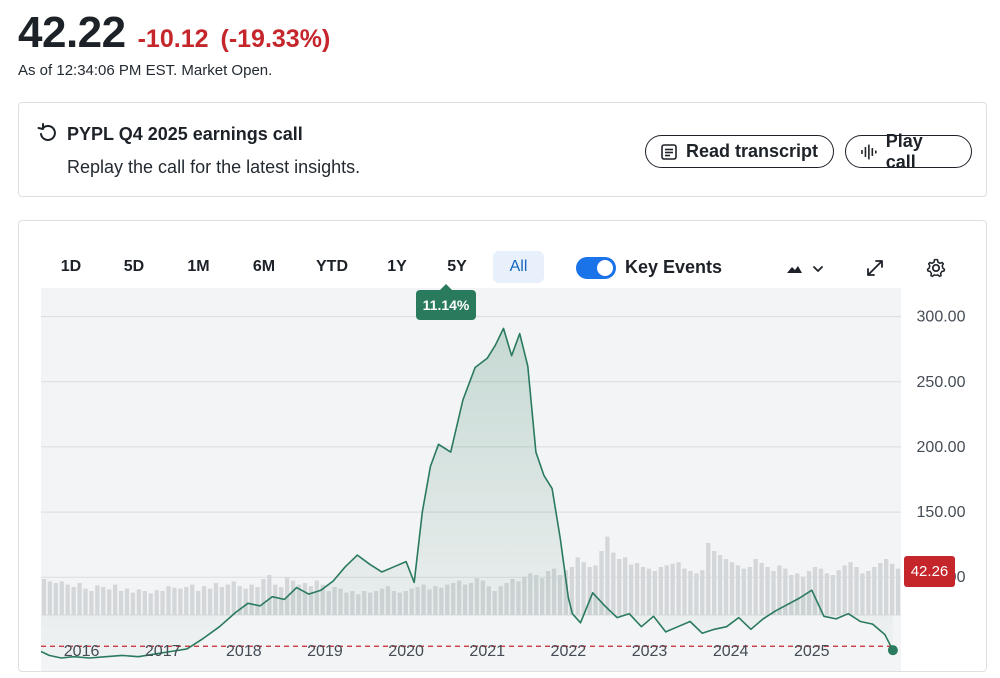  Describe the element at coordinates (406, 651) in the screenshot. I see `x-tick-label: 2020` at that location.